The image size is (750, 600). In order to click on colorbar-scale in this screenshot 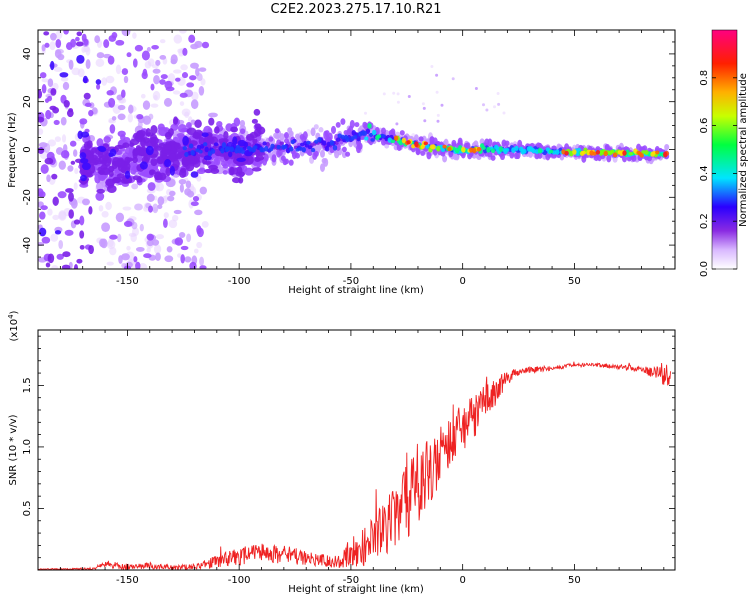, I will do `click(724, 149)`.